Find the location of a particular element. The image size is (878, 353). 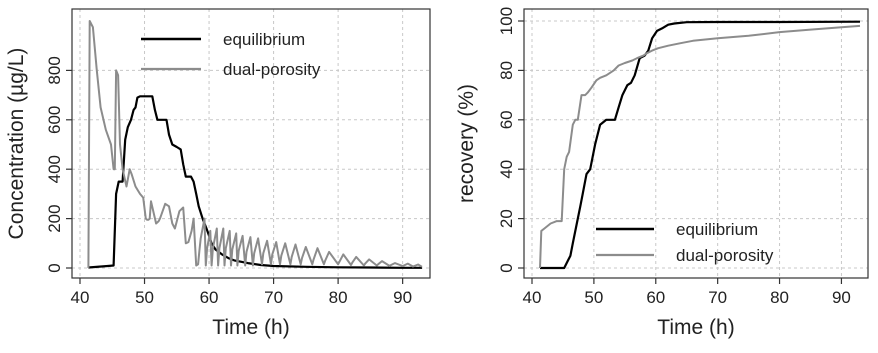

y-tick-label: 600 is located at coordinates (54, 120).